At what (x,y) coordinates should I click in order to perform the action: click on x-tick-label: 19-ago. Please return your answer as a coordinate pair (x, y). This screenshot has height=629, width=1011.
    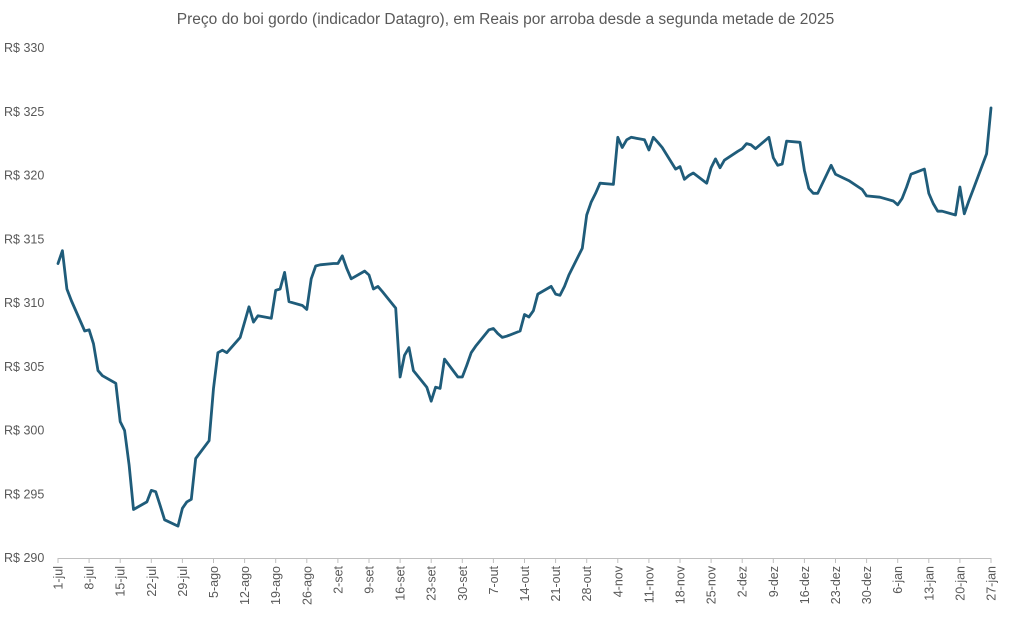
    Looking at the image, I should click on (276, 585).